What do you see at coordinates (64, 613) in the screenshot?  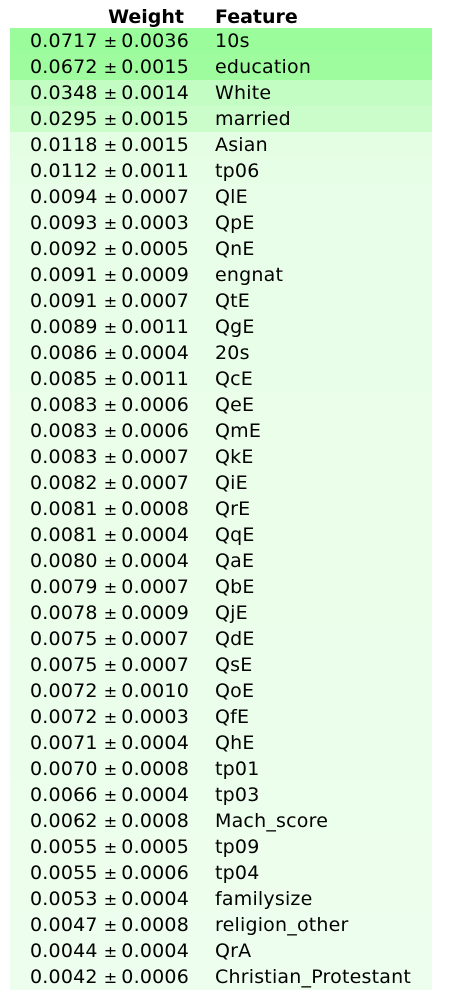 I see `weight-value: 0.0078` at bounding box center [64, 613].